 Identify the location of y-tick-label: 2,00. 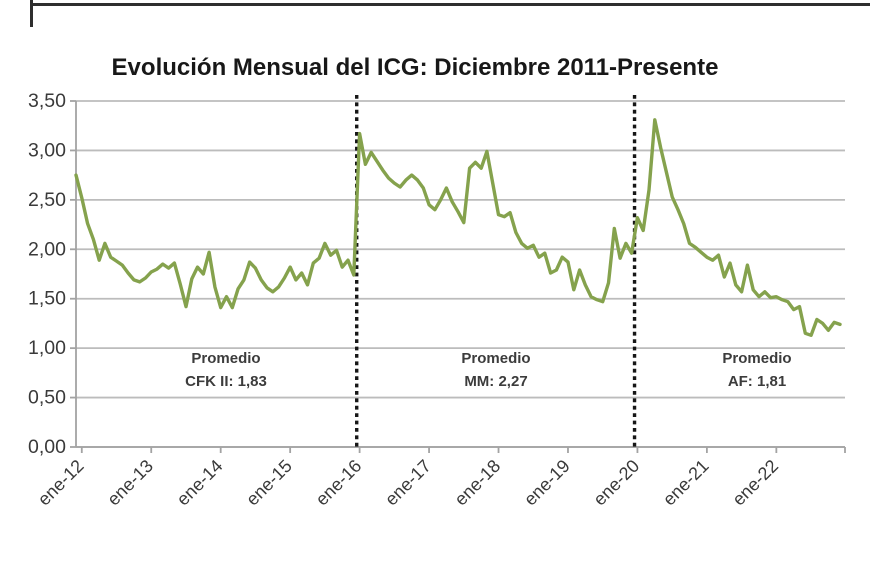
(47, 249).